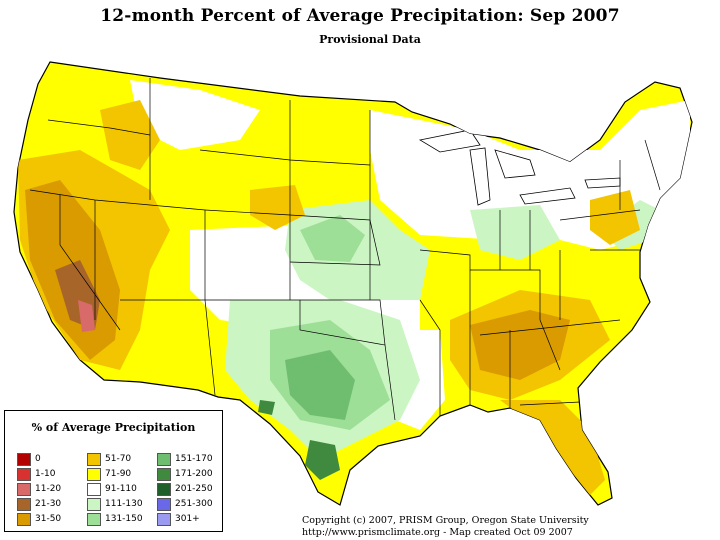 This screenshot has height=540, width=720. I want to click on legend-label: 71-90, so click(118, 474).